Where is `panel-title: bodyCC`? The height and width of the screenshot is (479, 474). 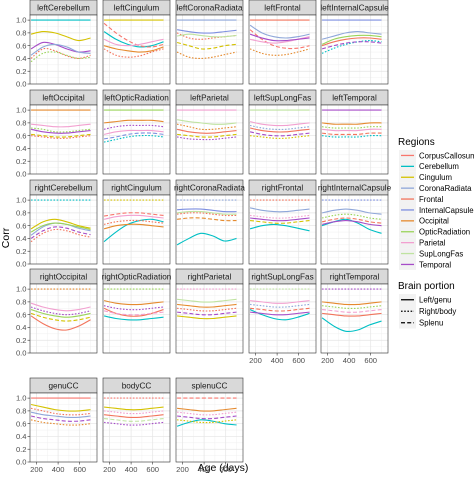 panel-title: bodyCC is located at coordinates (137, 386).